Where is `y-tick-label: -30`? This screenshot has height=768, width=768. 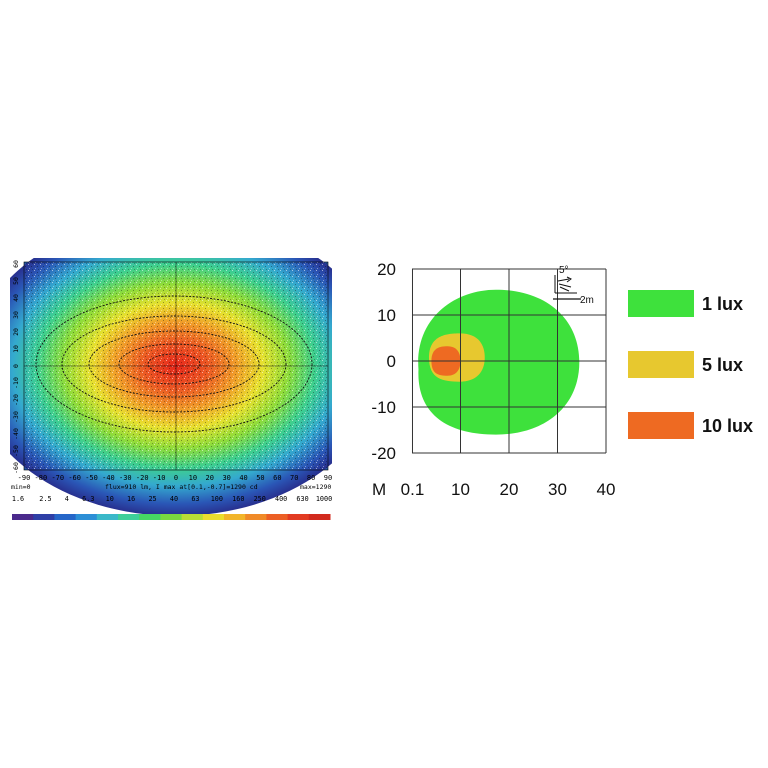
y-tick-label: -30 is located at coordinates (16, 417).